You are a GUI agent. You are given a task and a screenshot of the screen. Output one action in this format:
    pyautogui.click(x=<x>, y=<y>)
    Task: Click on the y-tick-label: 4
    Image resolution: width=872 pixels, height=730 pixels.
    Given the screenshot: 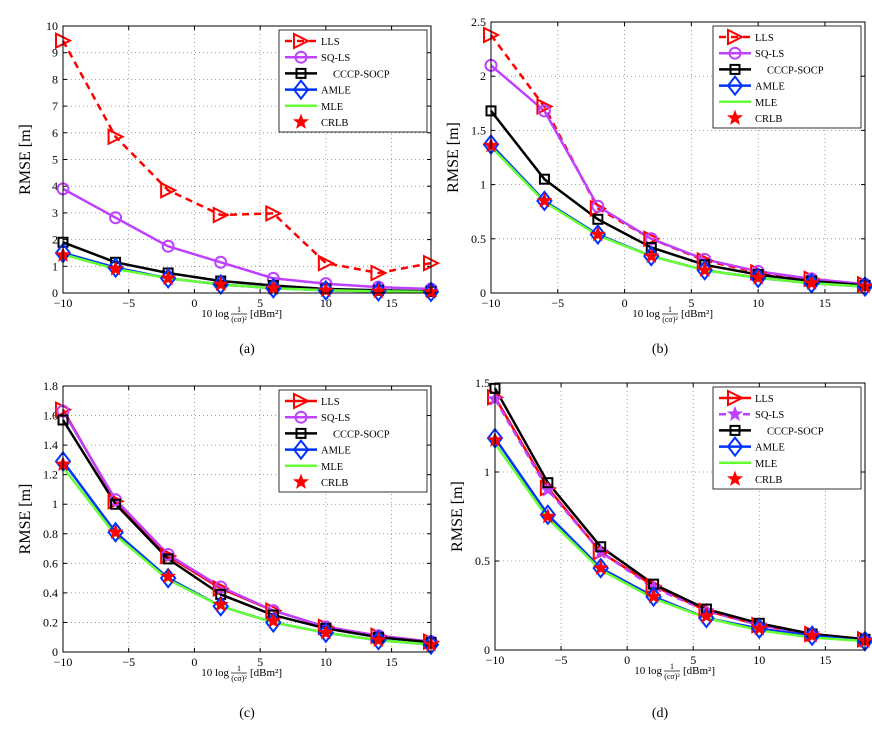 What is the action you would take?
    pyautogui.click(x=55, y=186)
    